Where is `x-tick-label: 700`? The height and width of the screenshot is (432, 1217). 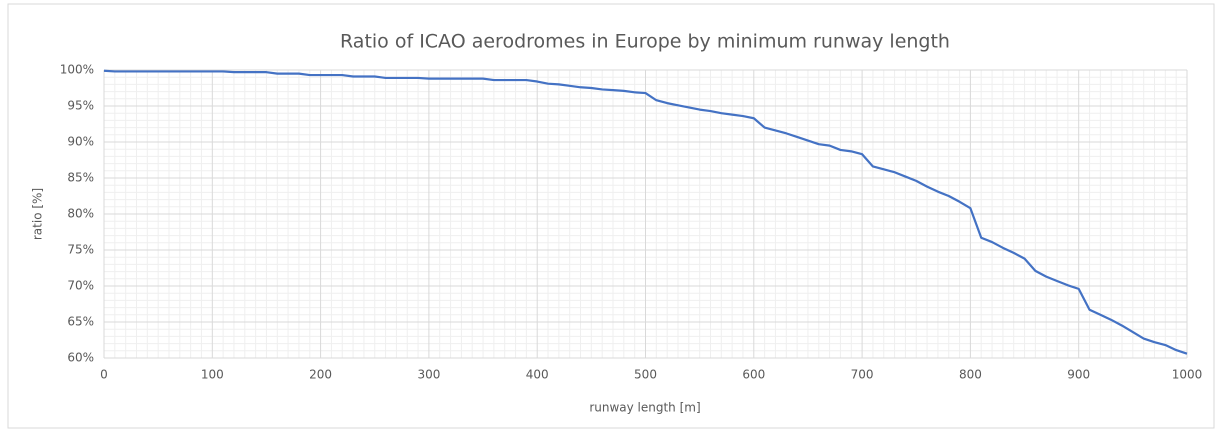 x-tick-label: 700 is located at coordinates (862, 375).